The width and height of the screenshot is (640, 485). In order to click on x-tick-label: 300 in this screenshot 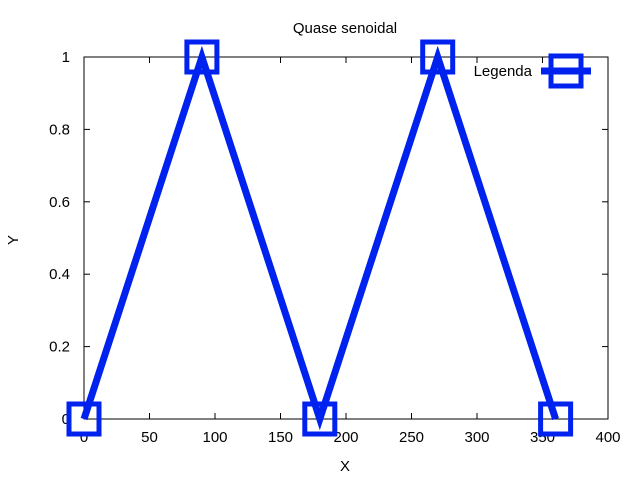, I will do `click(476, 437)`.